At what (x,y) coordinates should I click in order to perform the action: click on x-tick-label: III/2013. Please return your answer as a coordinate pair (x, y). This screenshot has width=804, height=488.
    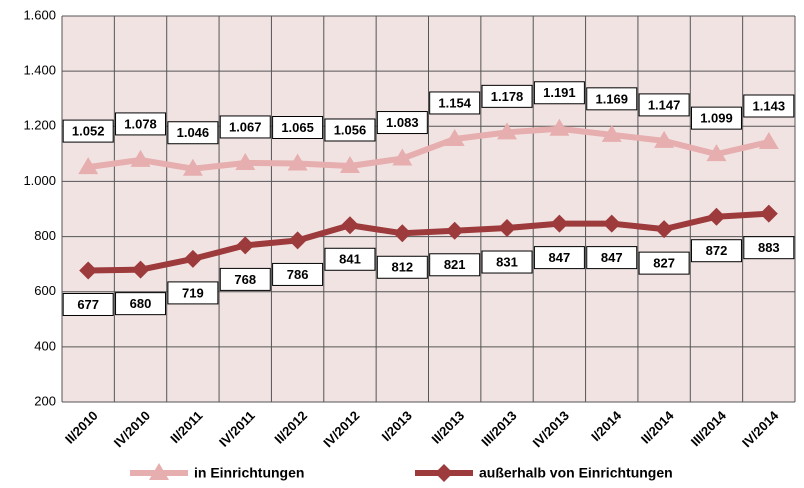
    Looking at the image, I should click on (498, 428).